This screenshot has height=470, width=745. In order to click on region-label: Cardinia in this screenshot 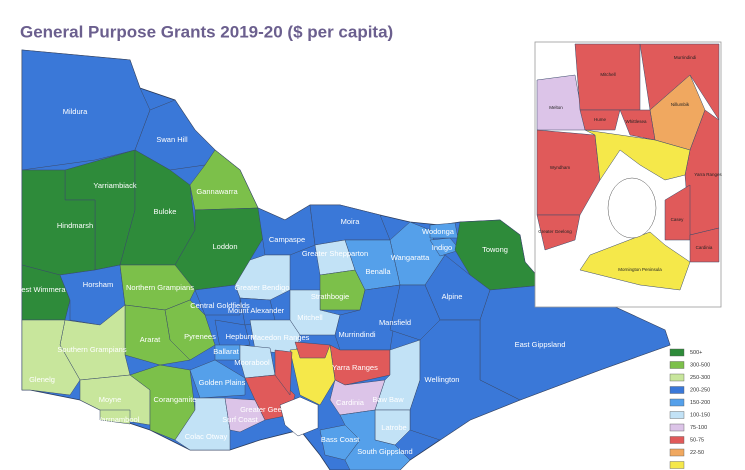, I will do `click(350, 402)`.